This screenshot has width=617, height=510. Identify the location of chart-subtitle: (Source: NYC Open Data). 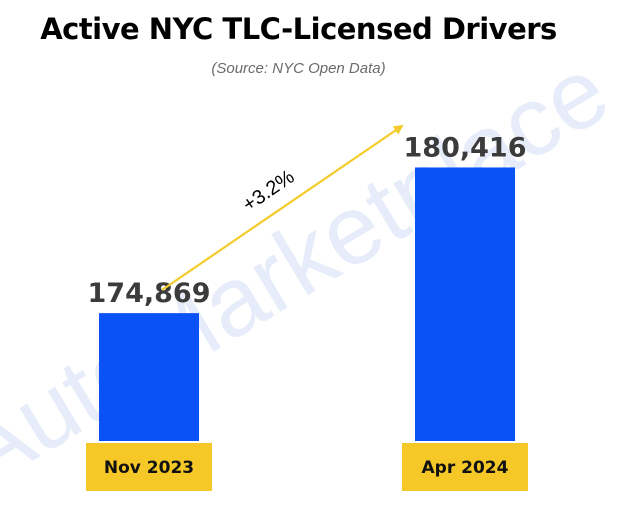
(298, 68).